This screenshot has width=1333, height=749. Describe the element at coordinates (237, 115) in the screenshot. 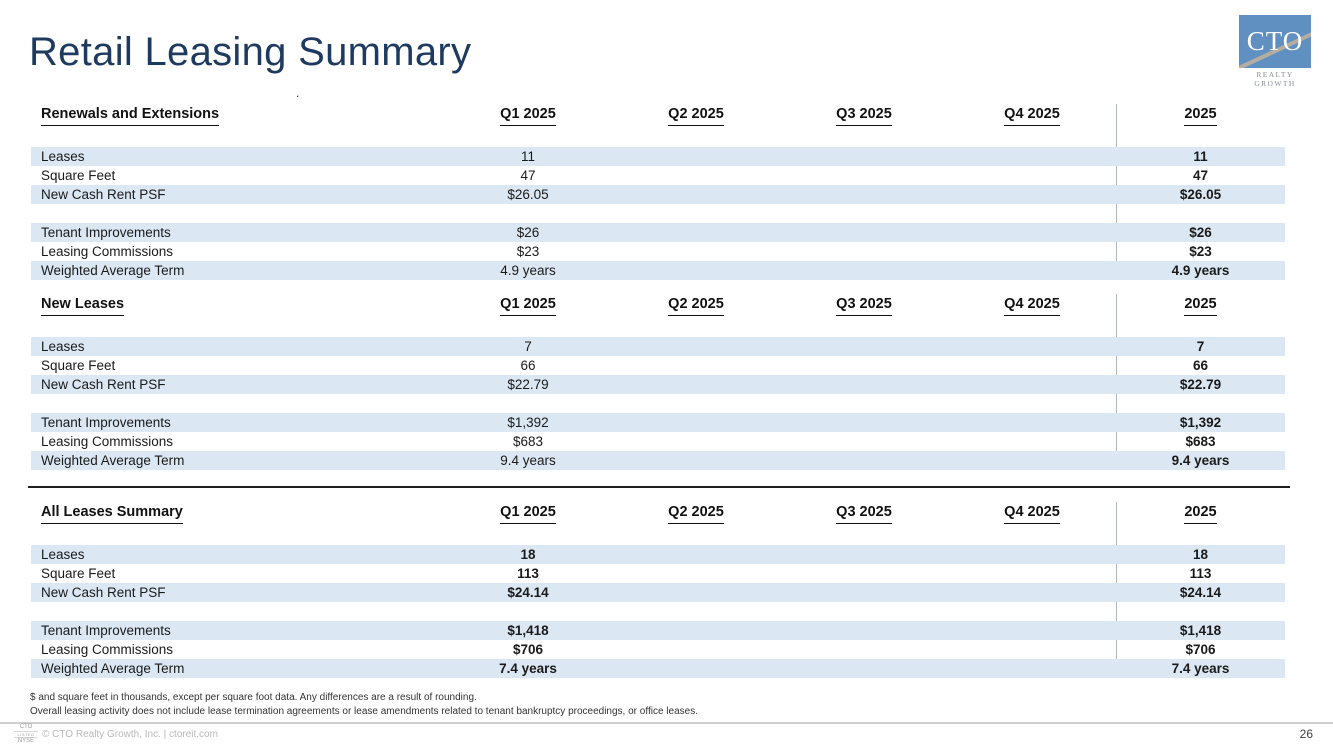

I see `table-title: Renewals and Extensions` at that location.